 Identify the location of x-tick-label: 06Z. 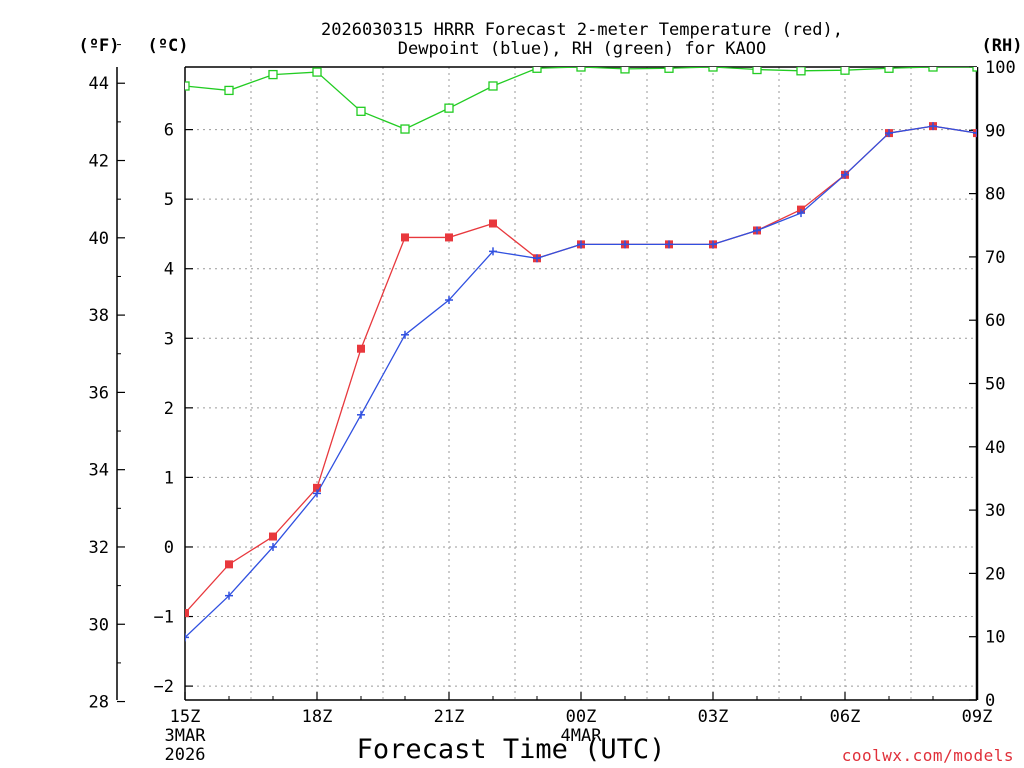
(845, 717).